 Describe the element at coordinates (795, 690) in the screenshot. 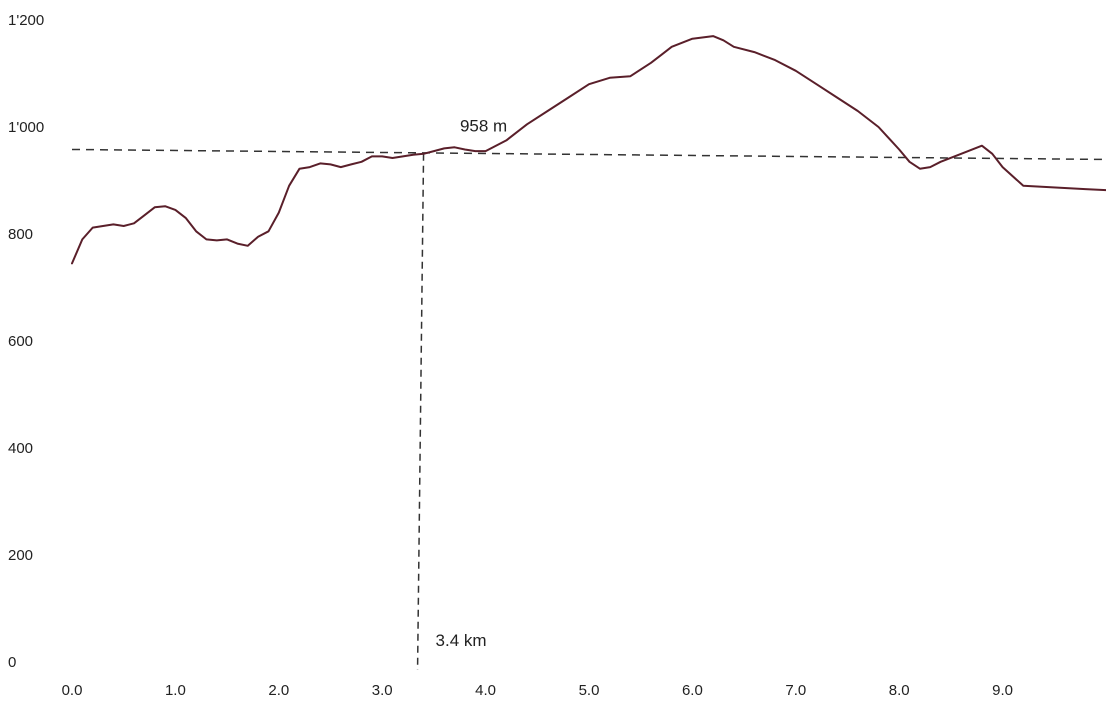

I see `x-tick-label: 7.0` at that location.